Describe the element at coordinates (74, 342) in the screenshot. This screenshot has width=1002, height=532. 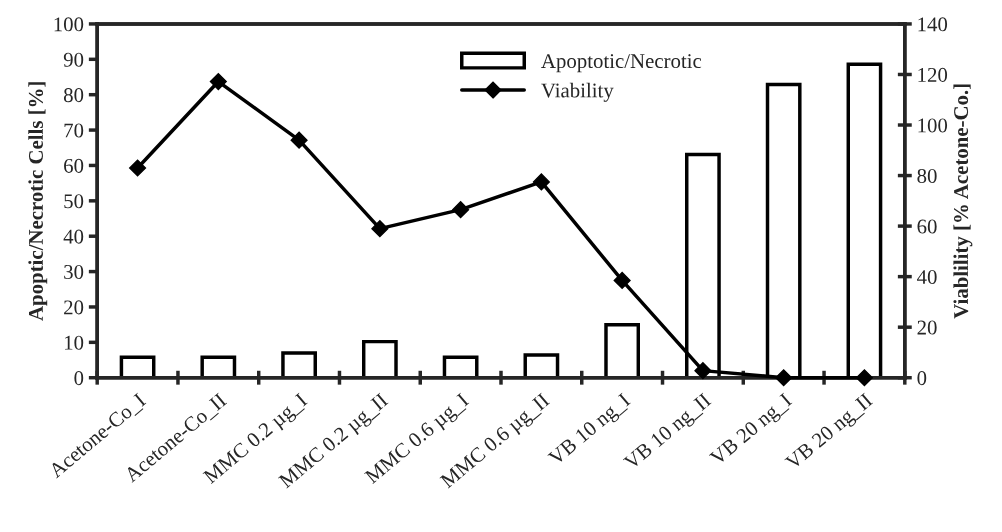
I see `y-tick-label: 10` at that location.